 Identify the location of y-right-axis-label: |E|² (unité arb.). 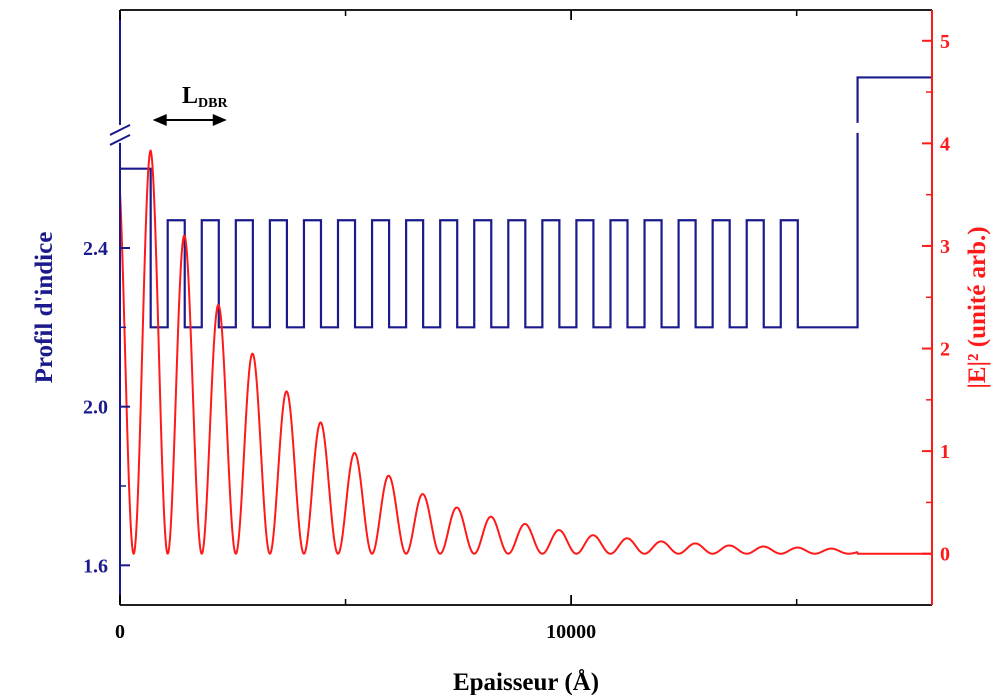
(977, 307).